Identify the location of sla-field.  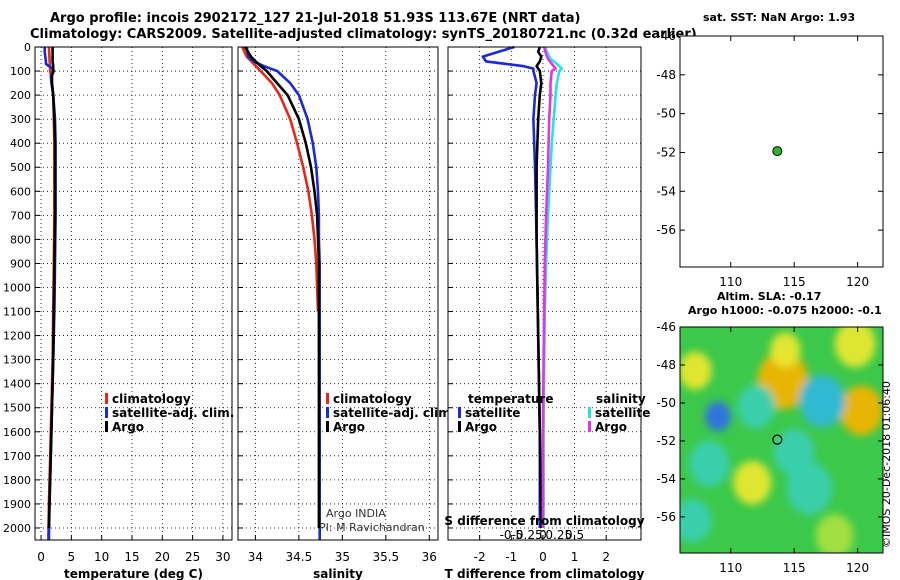
(781, 440).